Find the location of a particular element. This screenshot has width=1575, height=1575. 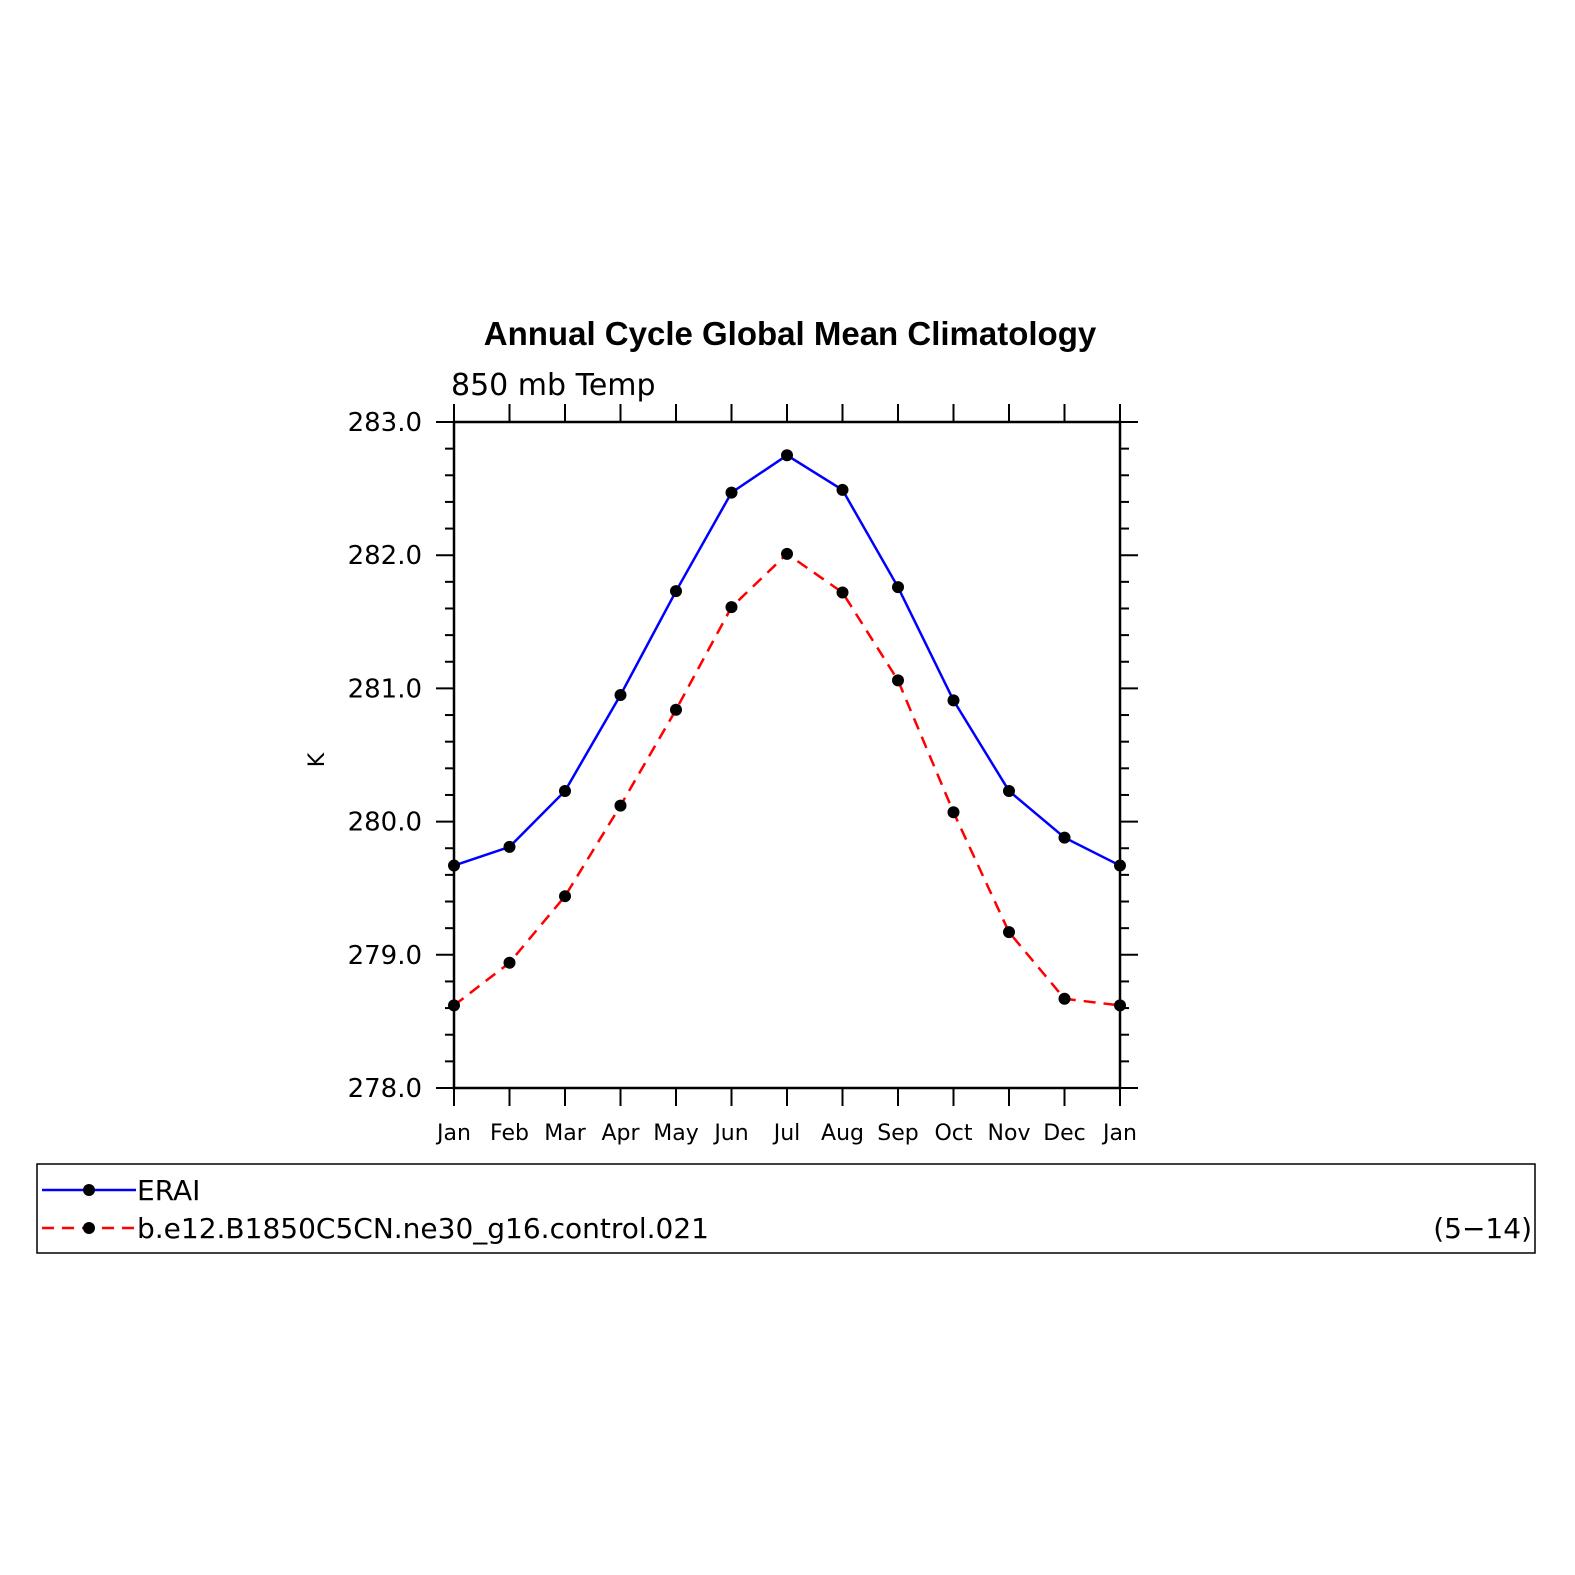

legend-box is located at coordinates (786, 1208).